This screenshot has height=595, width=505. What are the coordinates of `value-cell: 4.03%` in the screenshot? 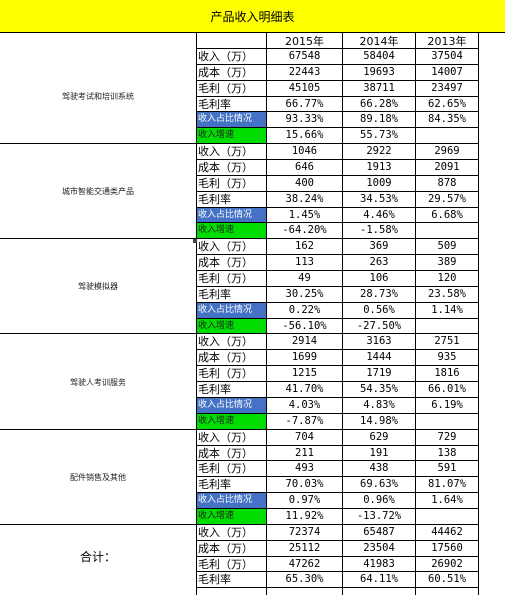 It's located at (304, 404).